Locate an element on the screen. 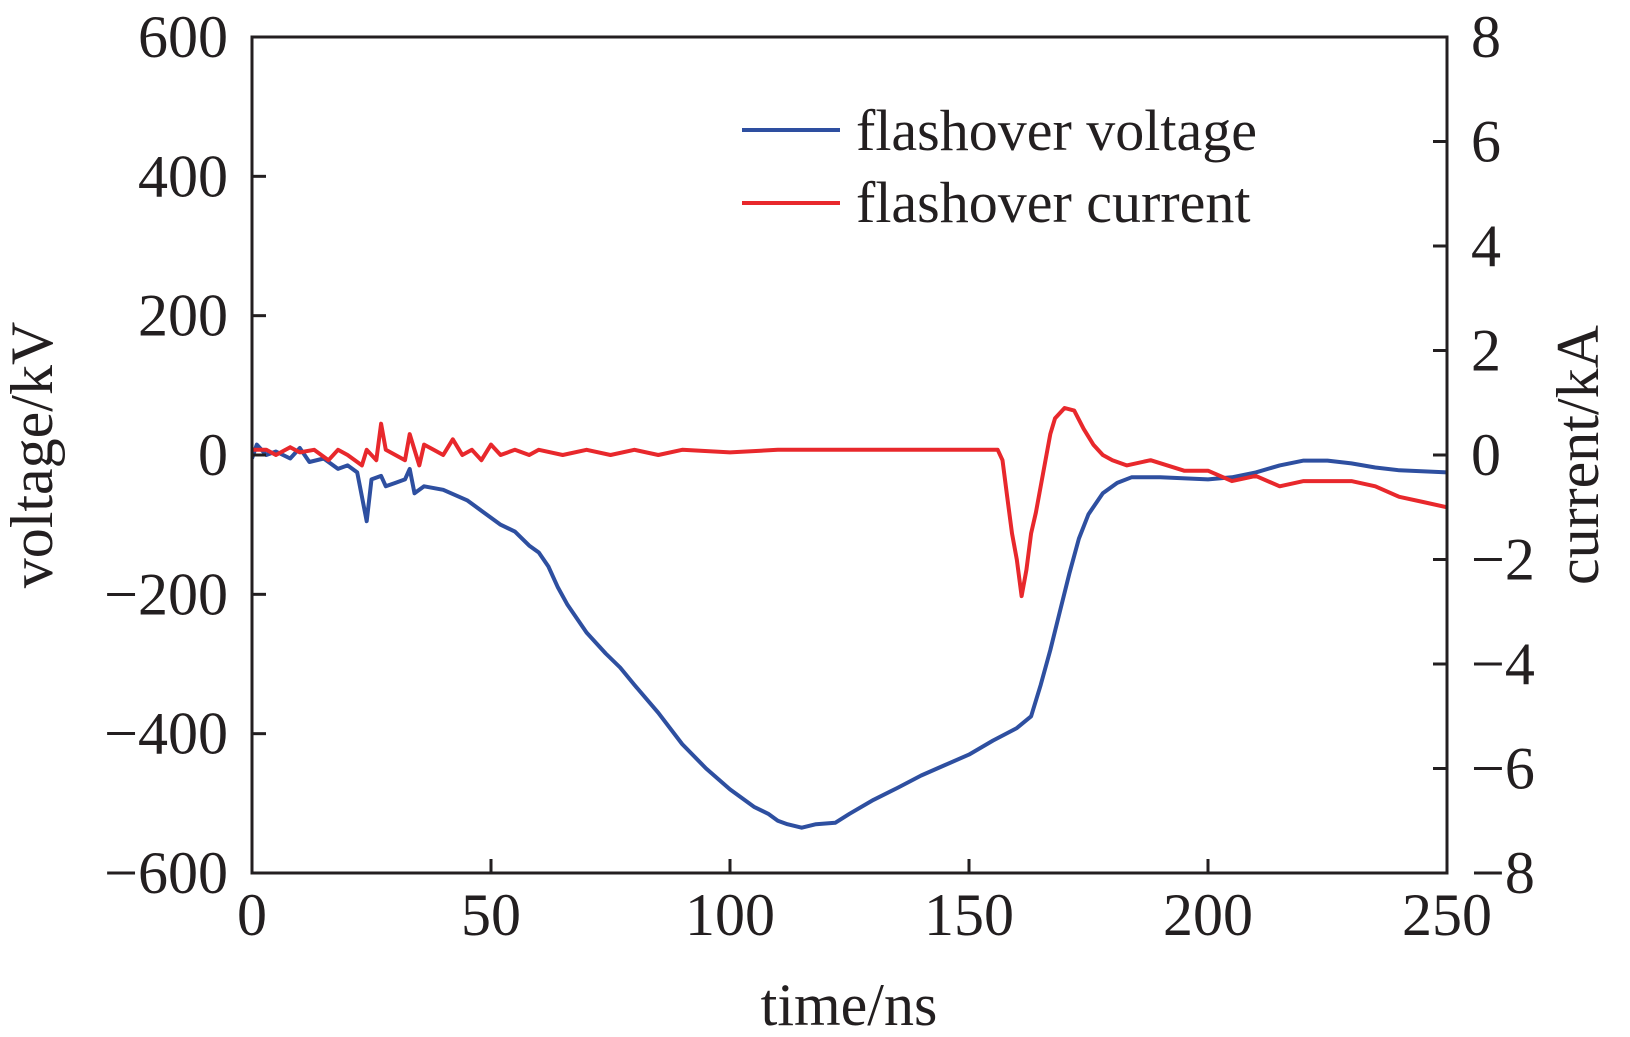  y-tick-label: 400 is located at coordinates (183, 176).